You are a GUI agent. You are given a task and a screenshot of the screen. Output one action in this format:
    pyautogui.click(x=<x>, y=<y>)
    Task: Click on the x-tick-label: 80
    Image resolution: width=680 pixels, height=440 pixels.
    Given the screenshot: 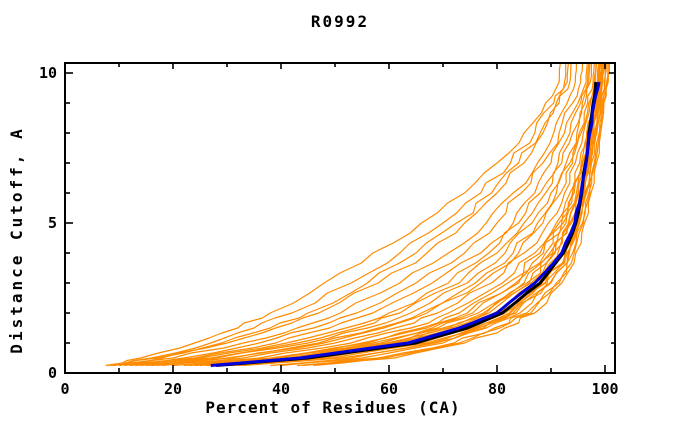 What is the action you would take?
    pyautogui.click(x=497, y=389)
    